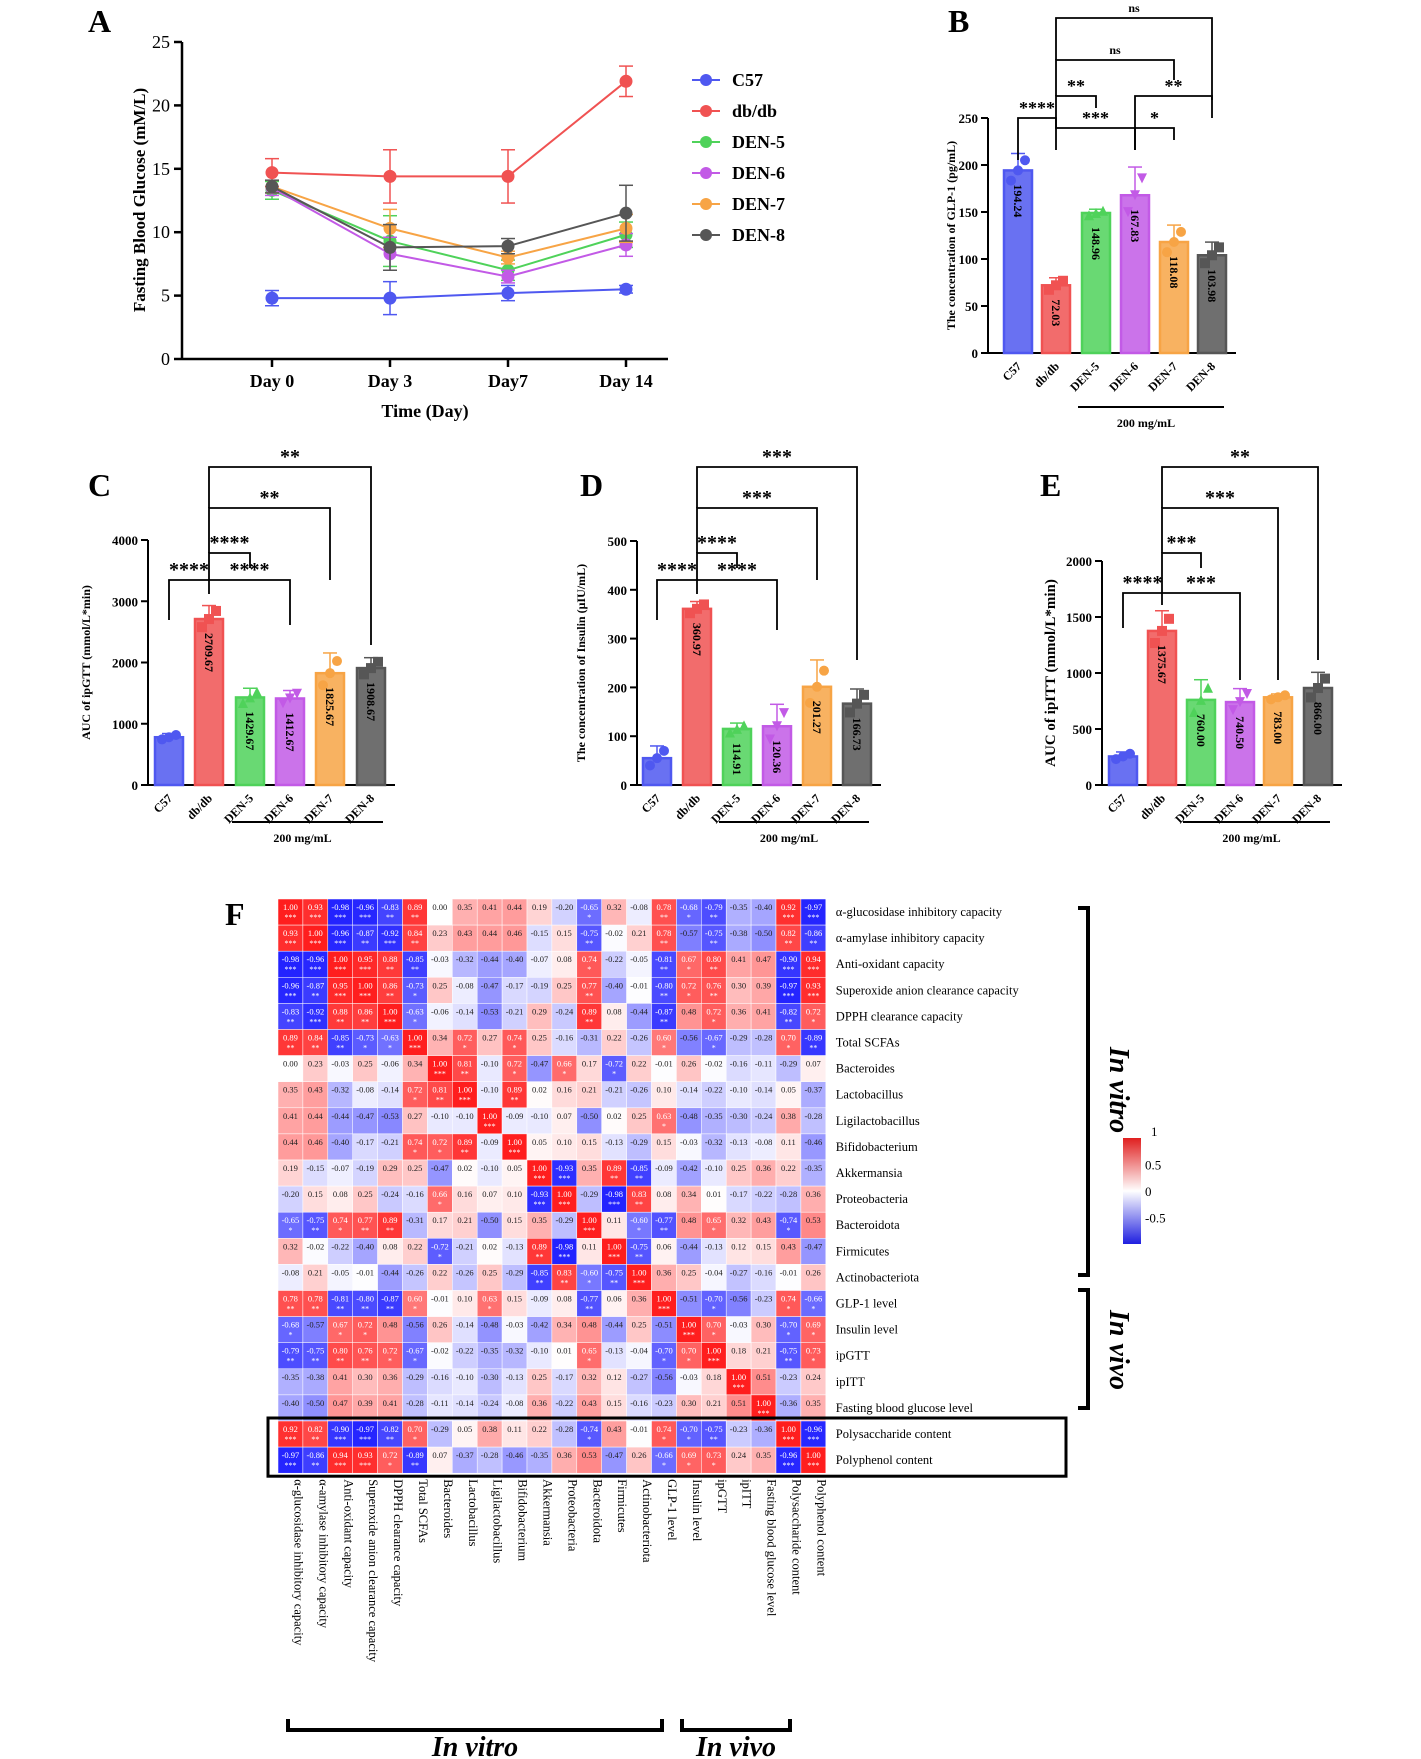 The height and width of the screenshot is (1759, 1421). What do you see at coordinates (398, 1543) in the screenshot?
I see `column-label: DPPH clearance capacity` at bounding box center [398, 1543].